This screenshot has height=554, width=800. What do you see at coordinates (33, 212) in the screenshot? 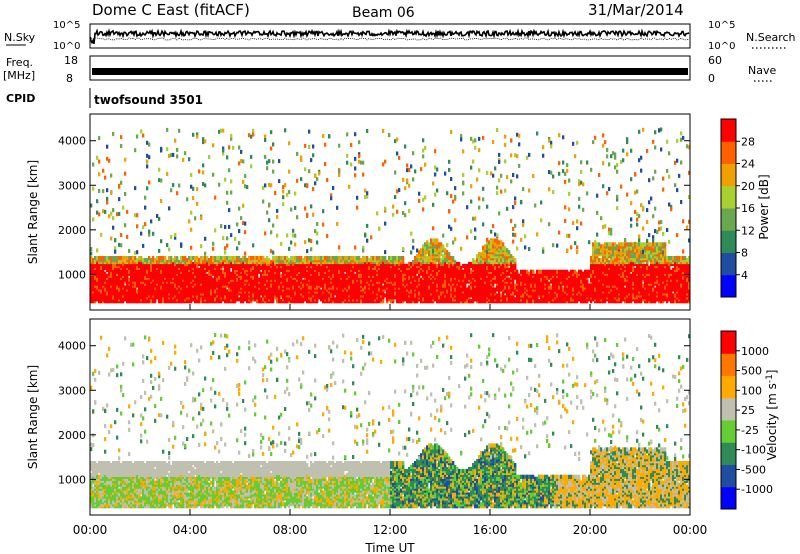
I see `power-ylabel: Slant Range [km]` at bounding box center [33, 212].